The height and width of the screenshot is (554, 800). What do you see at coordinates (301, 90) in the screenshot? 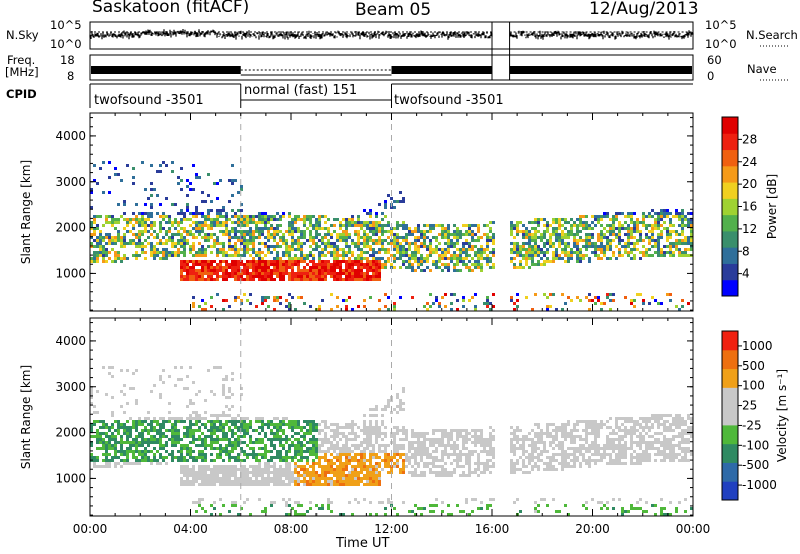
I see `cpid-segment-2: normal (fast) 151` at bounding box center [301, 90].